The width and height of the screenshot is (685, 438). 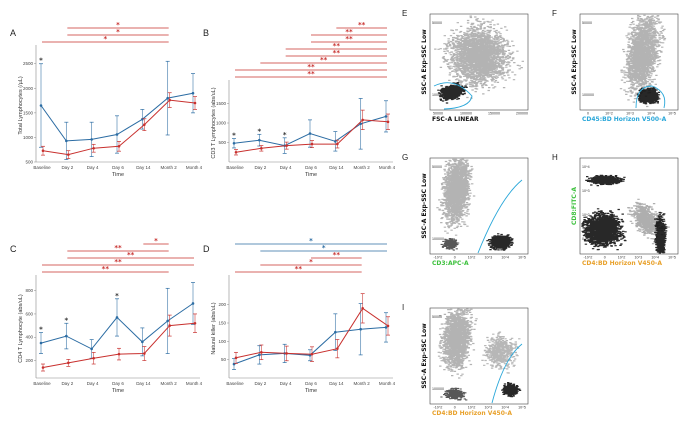 What do you see at coordinates (13, 33) in the screenshot?
I see `panel-label-A: A` at bounding box center [13, 33].